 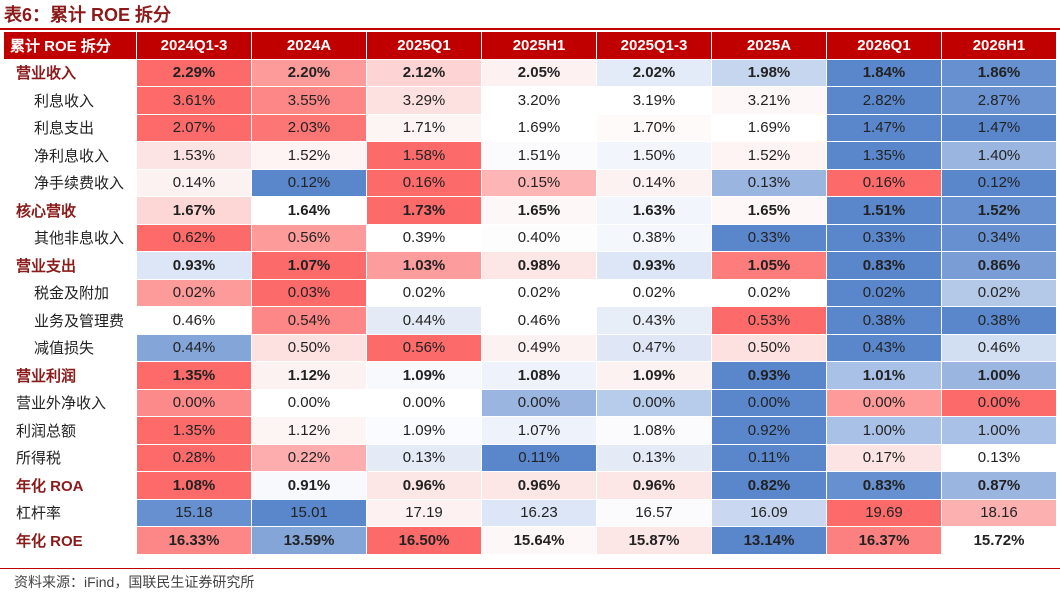 I want to click on value-cell: 15.87%, so click(x=654, y=540).